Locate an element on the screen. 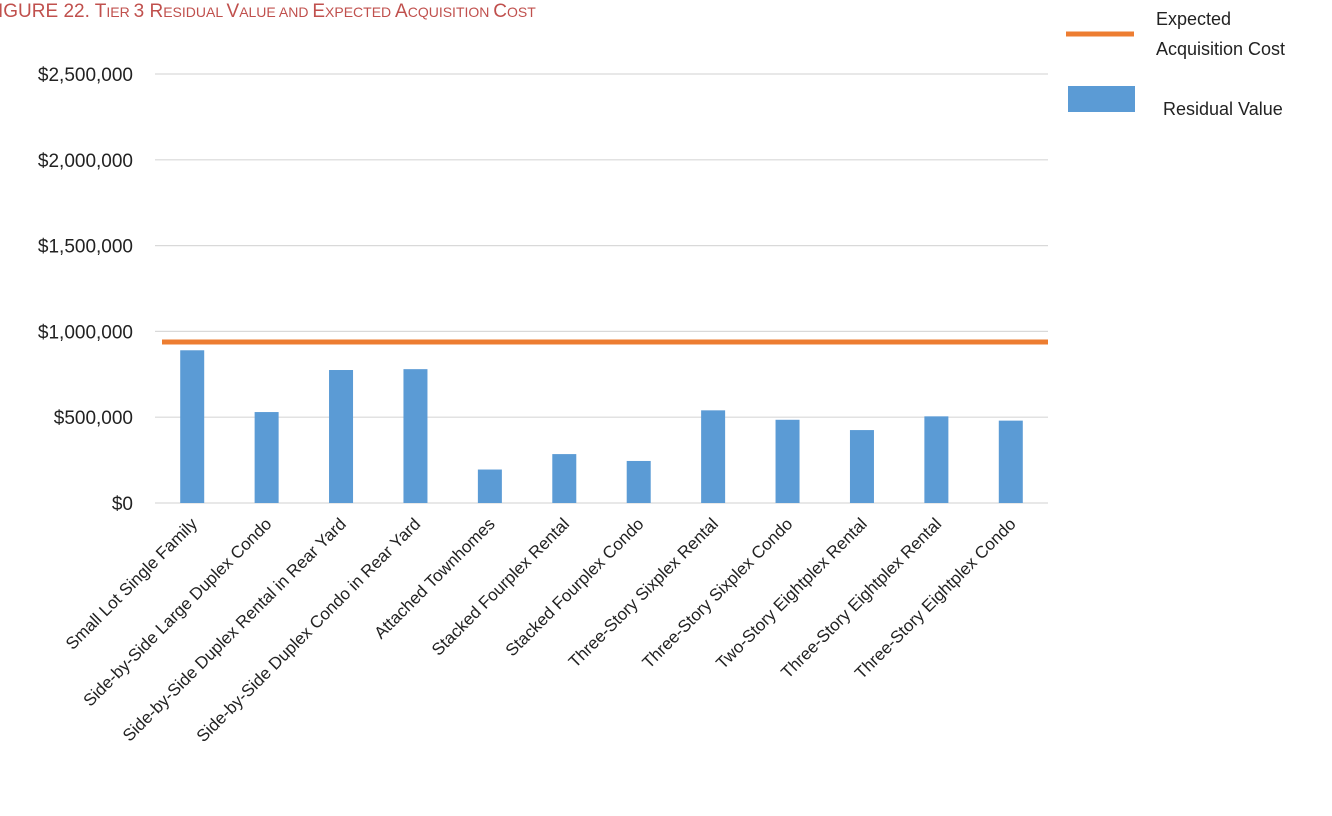 Image resolution: width=1332 pixels, height=816 pixels. legend-swatch-bar is located at coordinates (1101, 99).